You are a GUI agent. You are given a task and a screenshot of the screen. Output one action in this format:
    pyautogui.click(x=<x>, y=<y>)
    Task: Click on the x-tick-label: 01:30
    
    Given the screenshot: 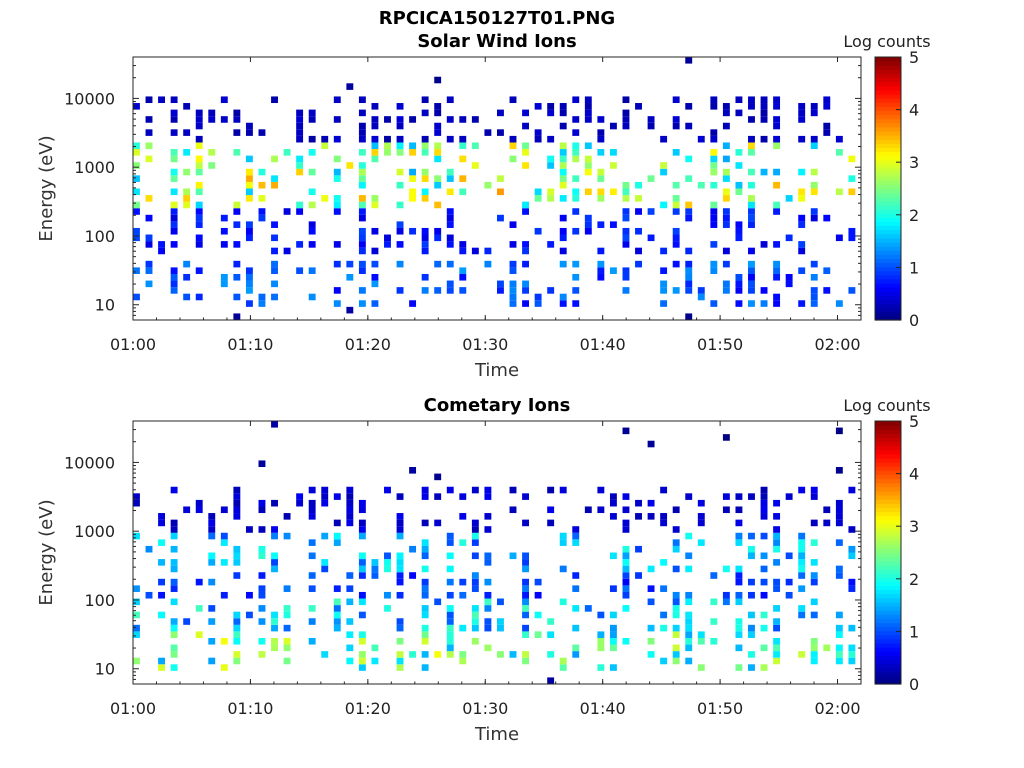 What is the action you would take?
    pyautogui.click(x=485, y=708)
    